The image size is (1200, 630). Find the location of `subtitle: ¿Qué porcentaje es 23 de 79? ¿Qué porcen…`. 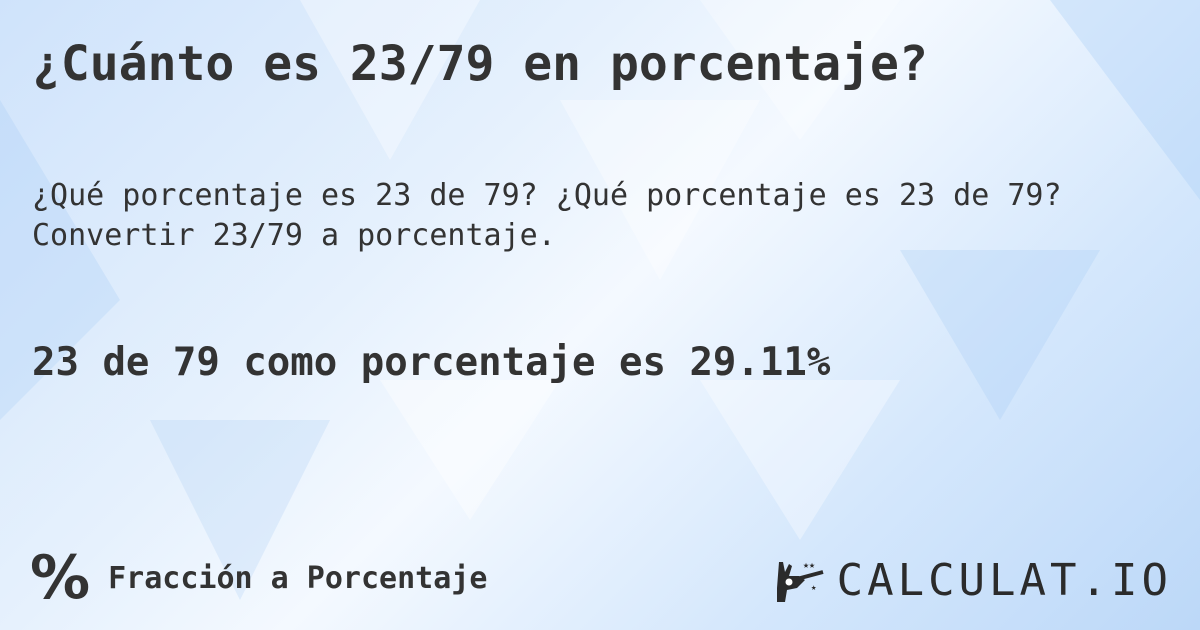

subtitle: ¿Qué porcentaje es 23 de 79? ¿Qué porcen… is located at coordinates (547, 216).